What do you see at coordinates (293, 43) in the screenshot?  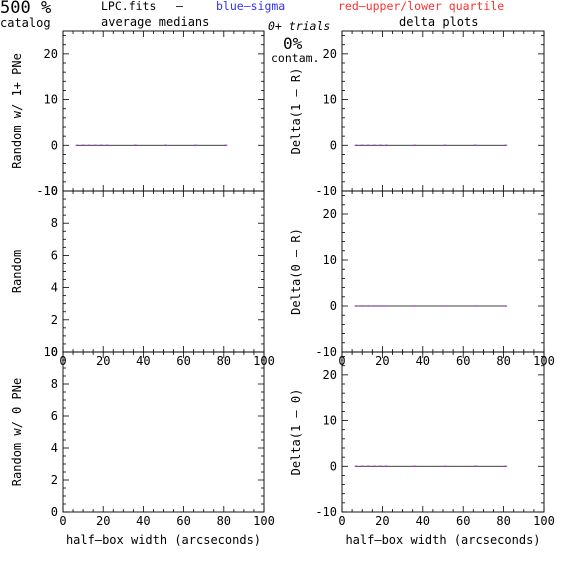 I see `contam-value: 0%` at bounding box center [293, 43].